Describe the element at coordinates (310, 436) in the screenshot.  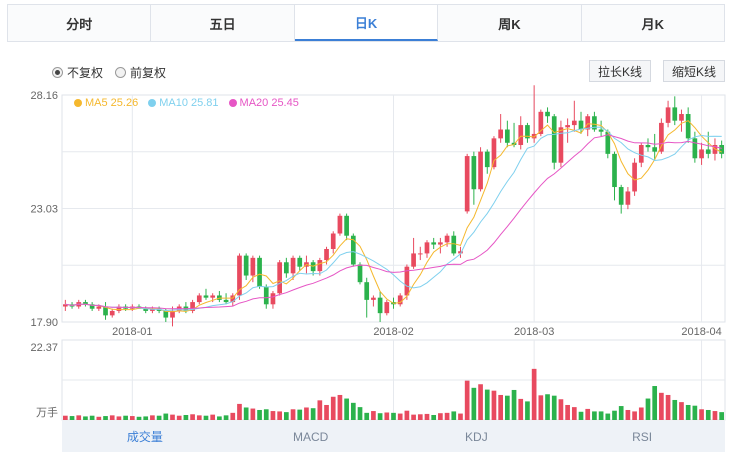
I see `indicator-tab-1: MACD` at that location.